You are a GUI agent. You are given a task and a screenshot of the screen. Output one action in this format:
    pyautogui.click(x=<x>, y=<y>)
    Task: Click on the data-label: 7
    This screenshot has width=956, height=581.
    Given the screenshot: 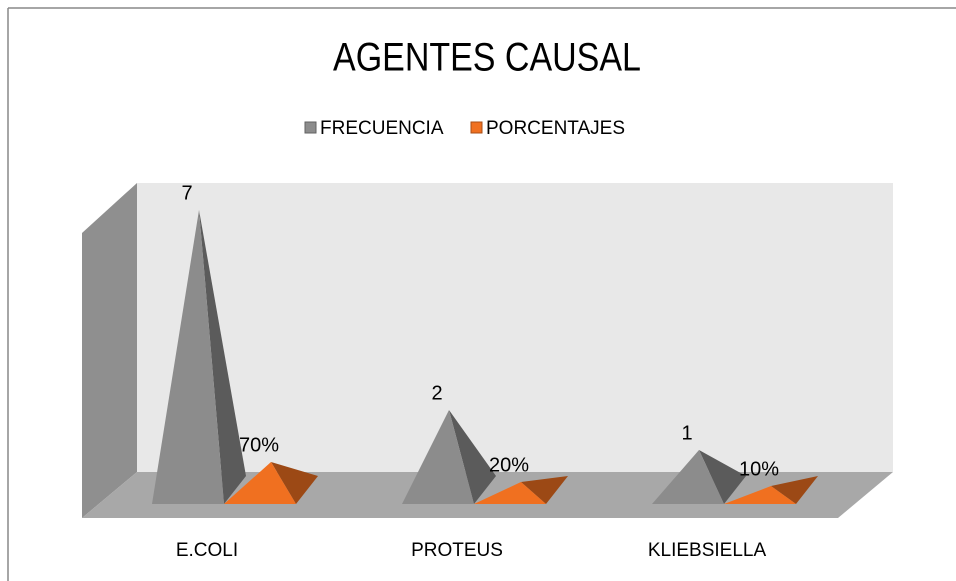 What is the action you would take?
    pyautogui.click(x=186, y=193)
    